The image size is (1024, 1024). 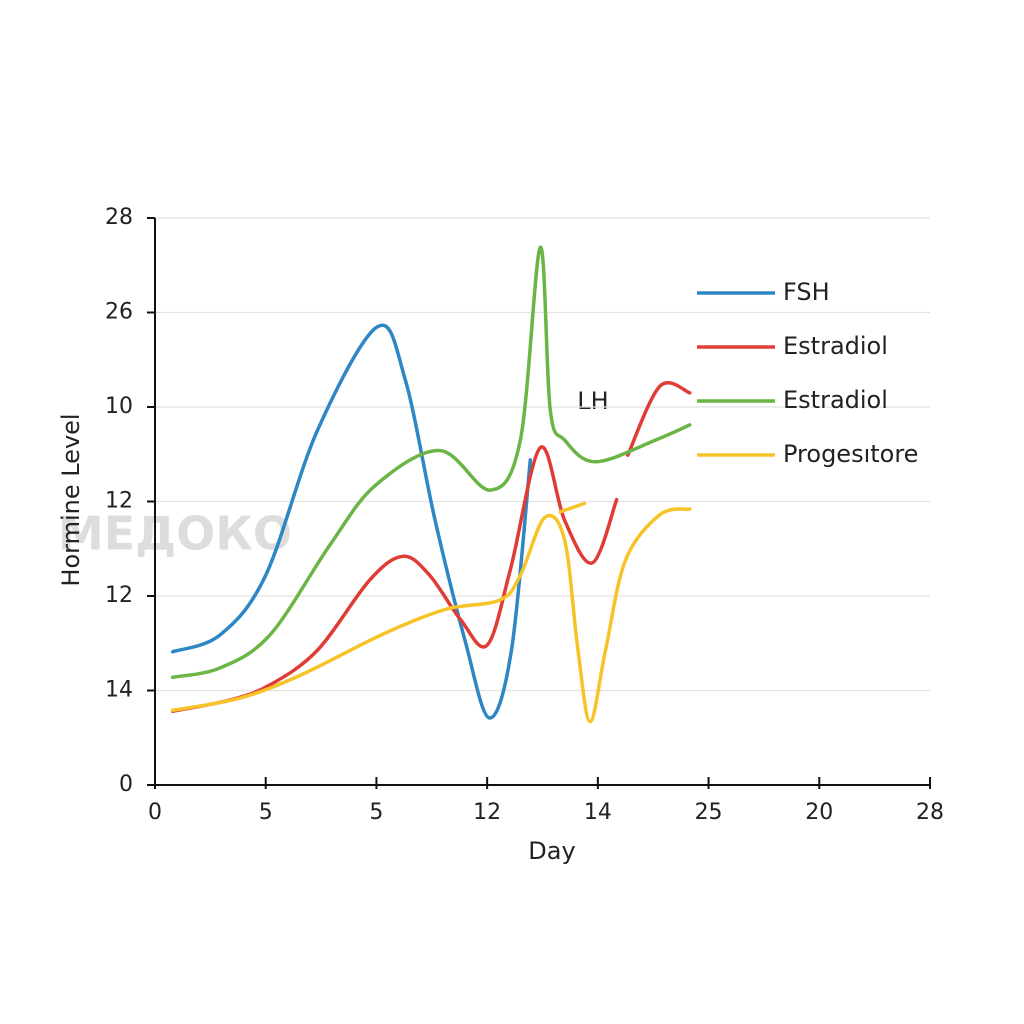 I want to click on y-axis-label: Hormine Level, so click(x=71, y=499).